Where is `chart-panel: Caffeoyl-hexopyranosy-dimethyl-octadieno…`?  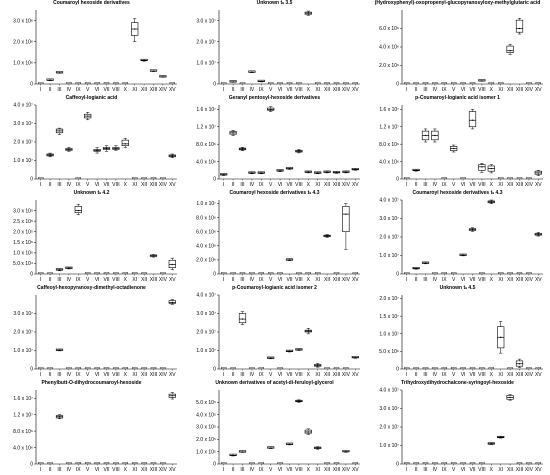 chart-panel: Caffeoyl-hexopyranosy-dimethyl-octadieno… is located at coordinates (91, 332).